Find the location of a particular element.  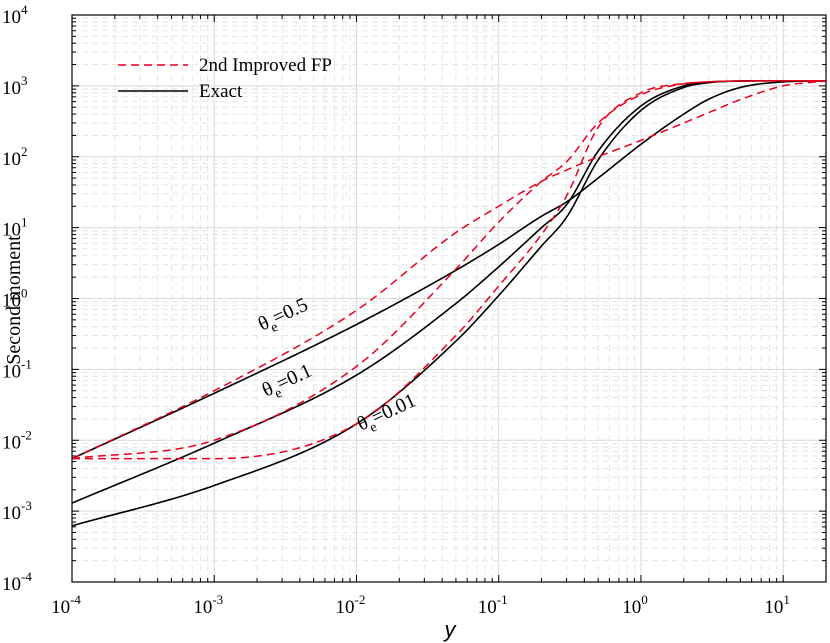

y-tick-label: 10¹ is located at coordinates (15, 228).